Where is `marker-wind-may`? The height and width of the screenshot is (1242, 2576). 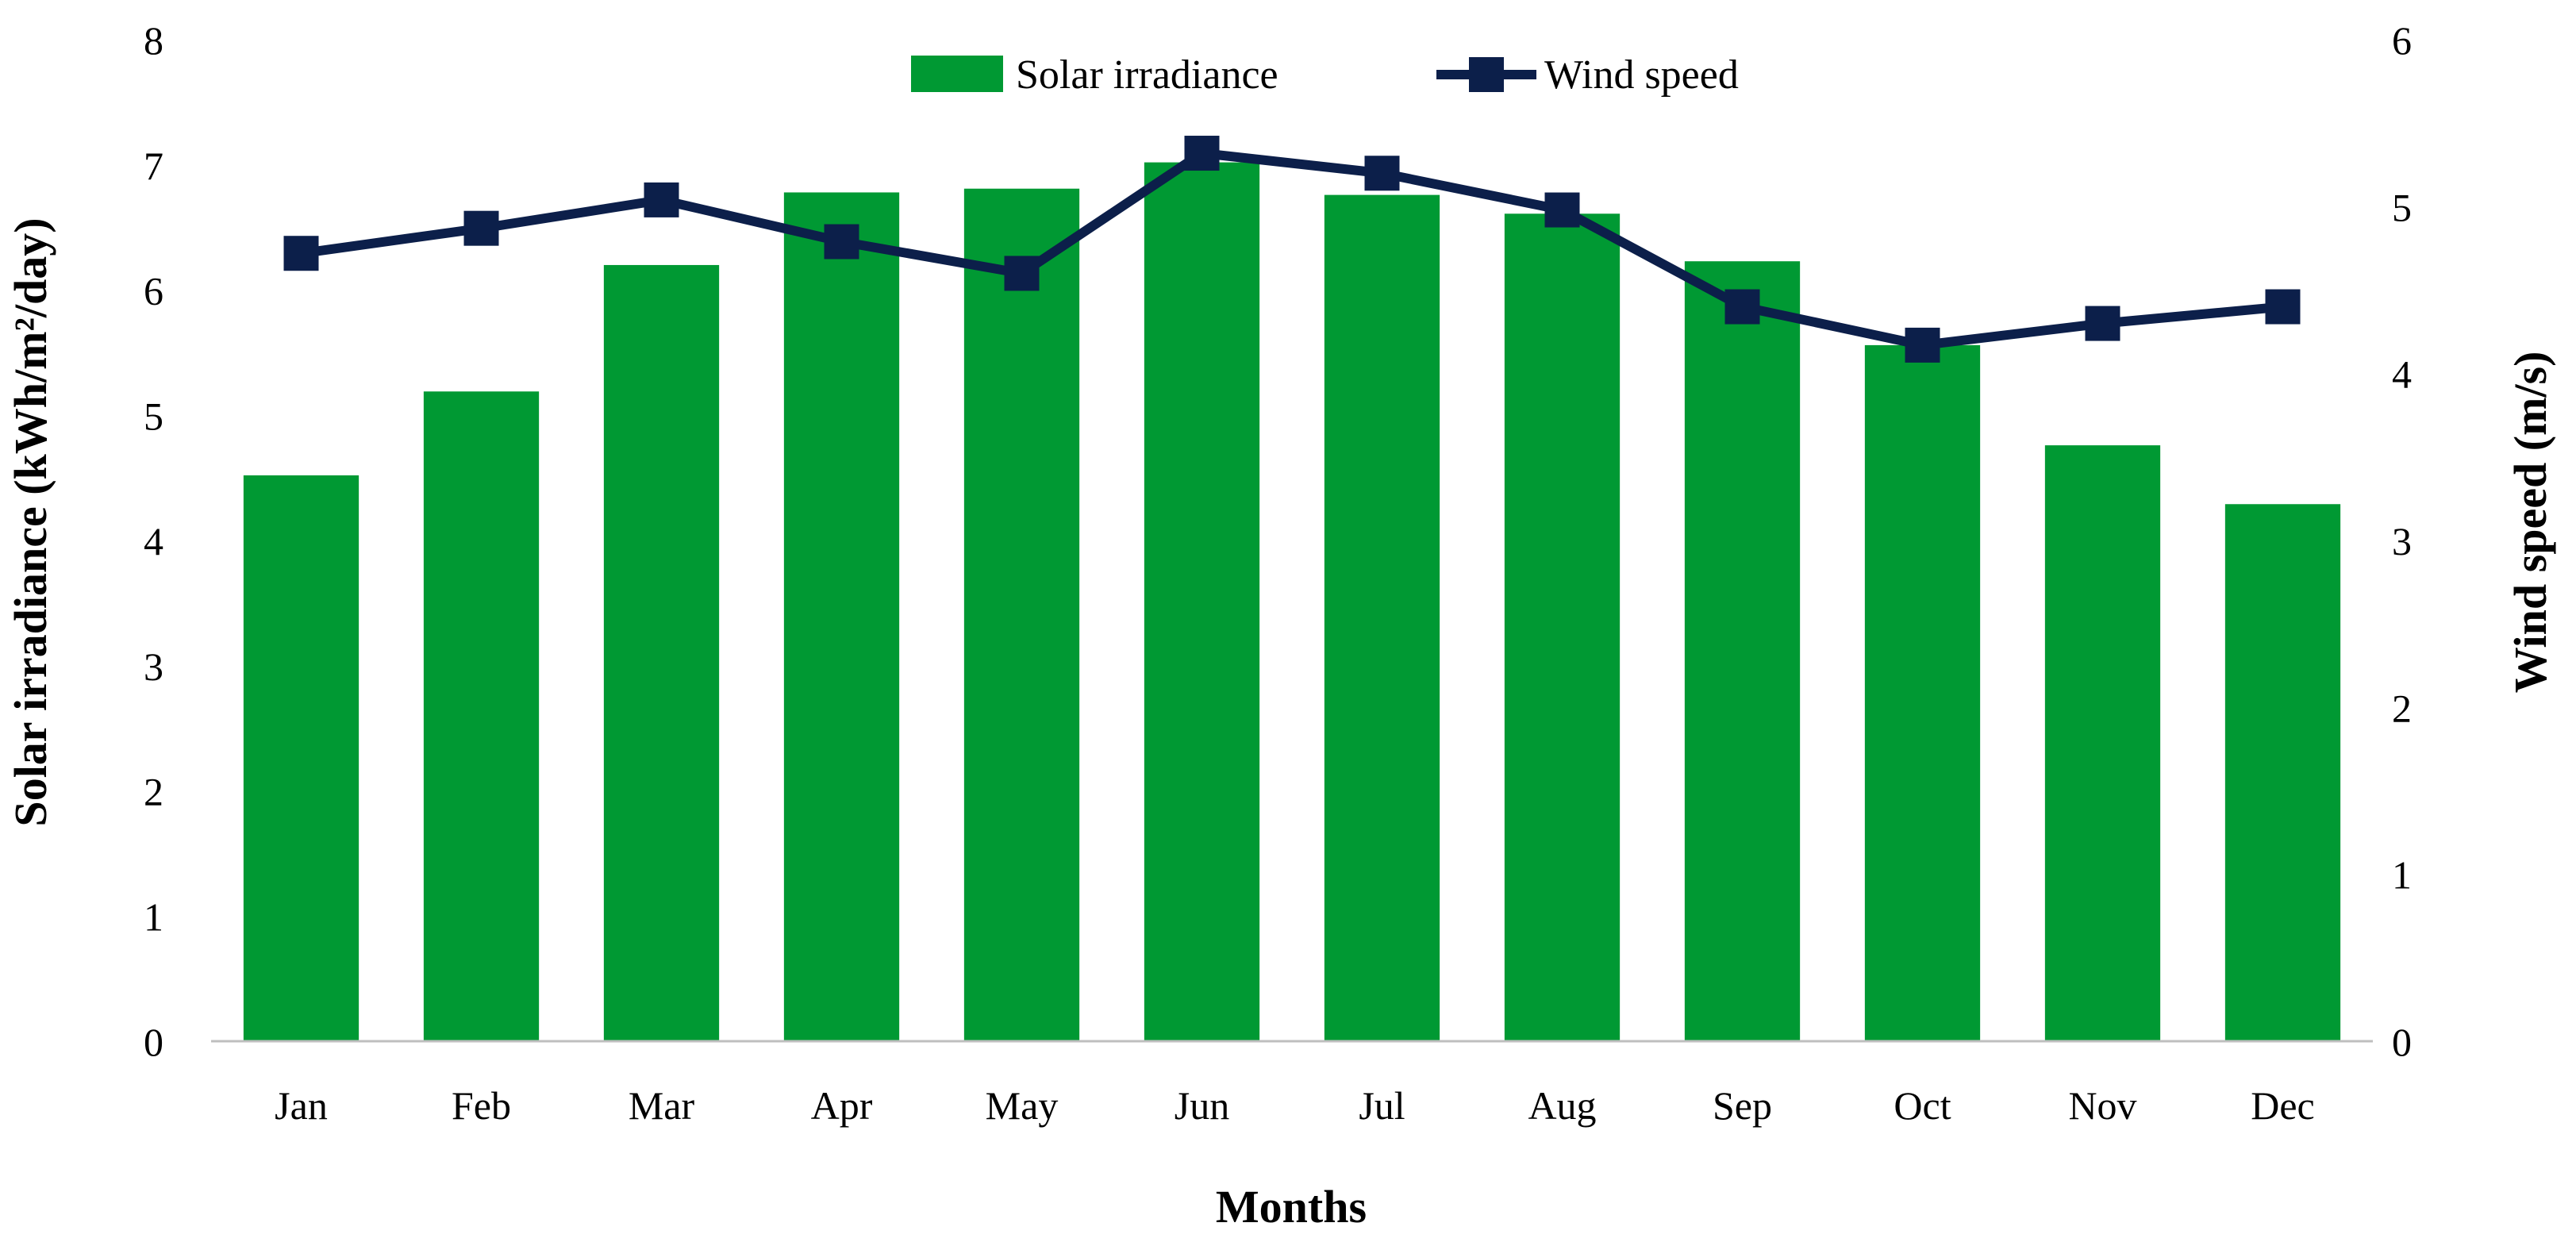 marker-wind-may is located at coordinates (1022, 273).